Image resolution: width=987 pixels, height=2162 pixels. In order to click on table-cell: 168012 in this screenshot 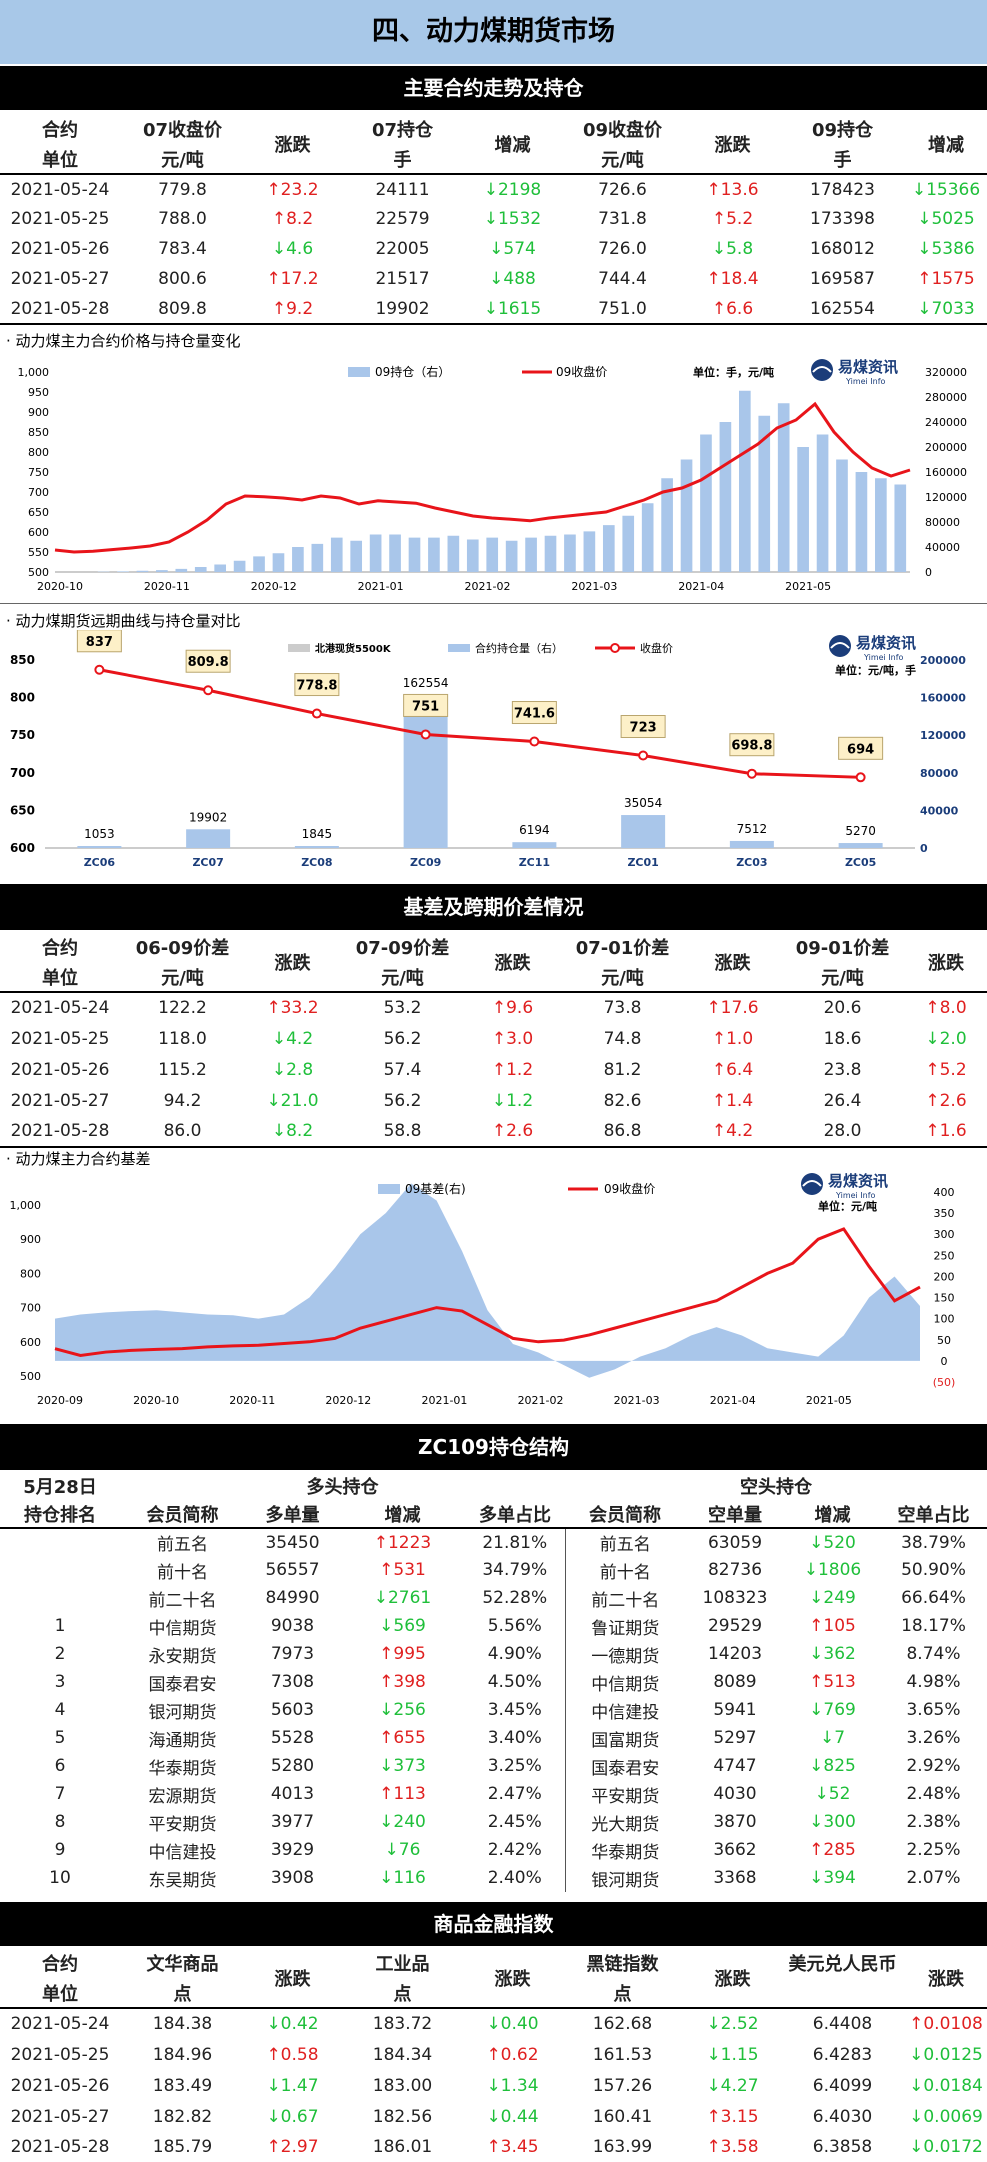, I will do `click(842, 249)`.